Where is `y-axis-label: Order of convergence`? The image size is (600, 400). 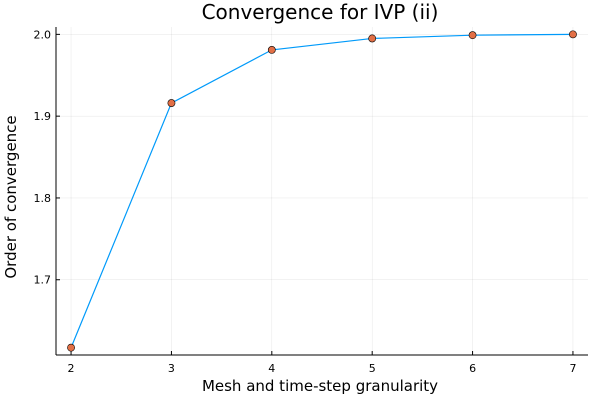 y-axis-label: Order of convergence is located at coordinates (11, 196).